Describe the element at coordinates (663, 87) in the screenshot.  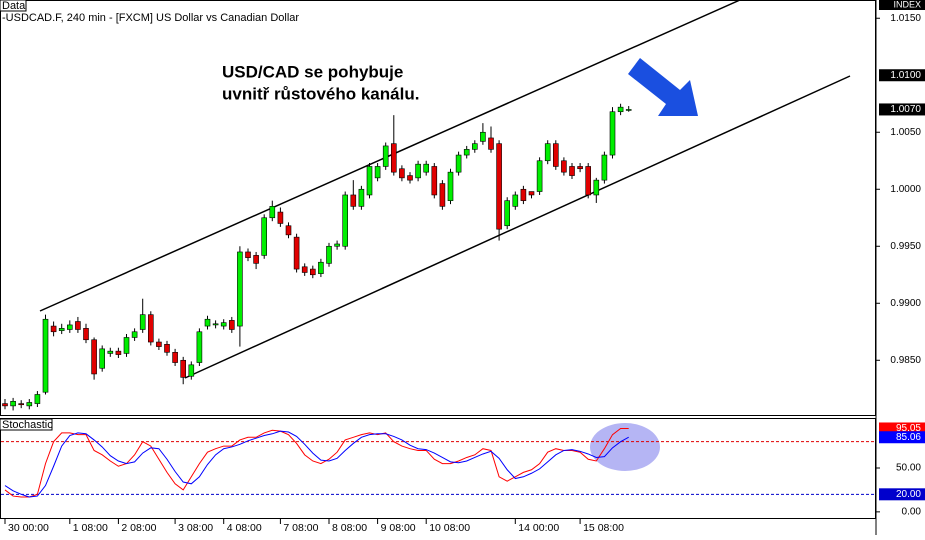
I see `arrow` at that location.